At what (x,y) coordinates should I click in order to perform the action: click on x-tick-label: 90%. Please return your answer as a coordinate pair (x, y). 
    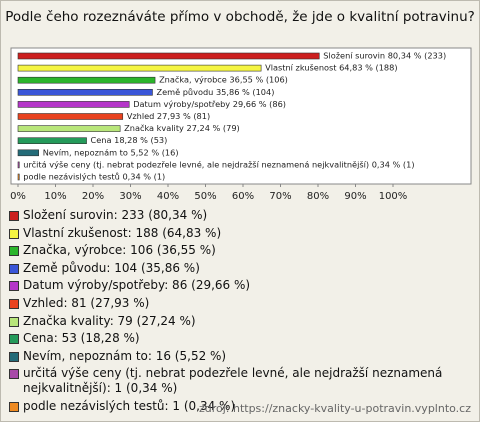
    Looking at the image, I should click on (355, 196).